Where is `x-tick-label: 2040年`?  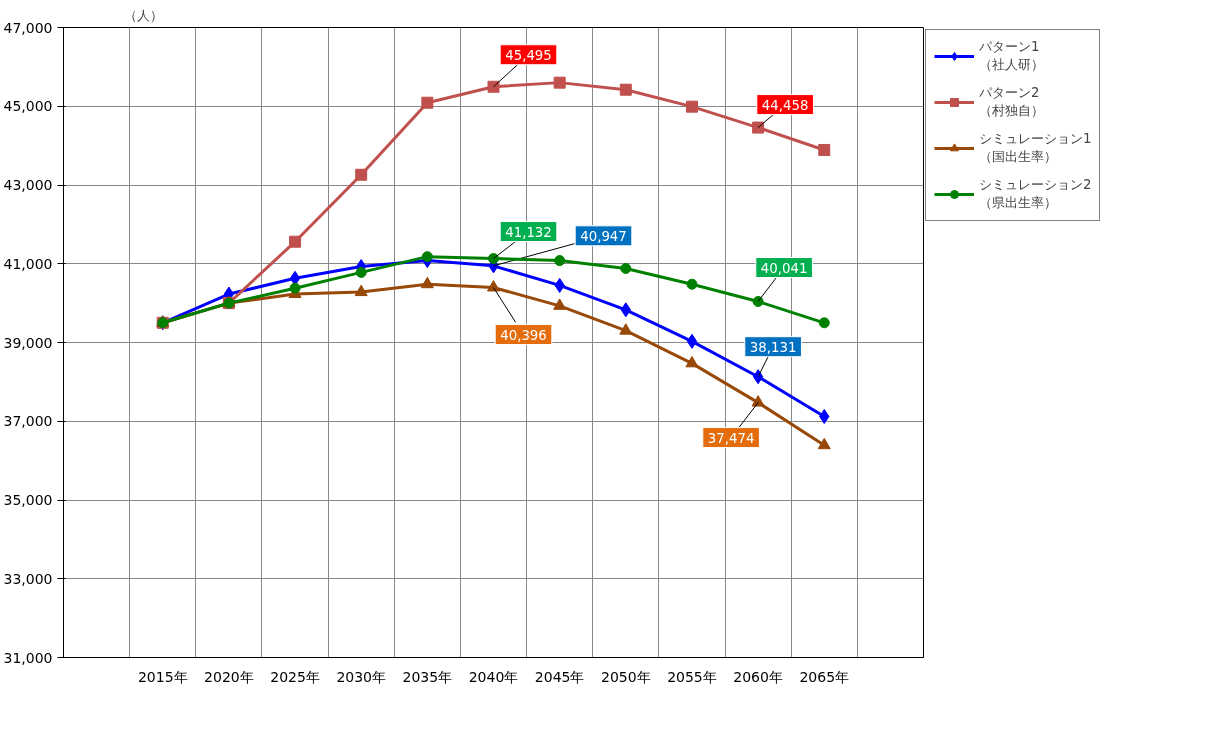 x-tick-label: 2040年 is located at coordinates (493, 676).